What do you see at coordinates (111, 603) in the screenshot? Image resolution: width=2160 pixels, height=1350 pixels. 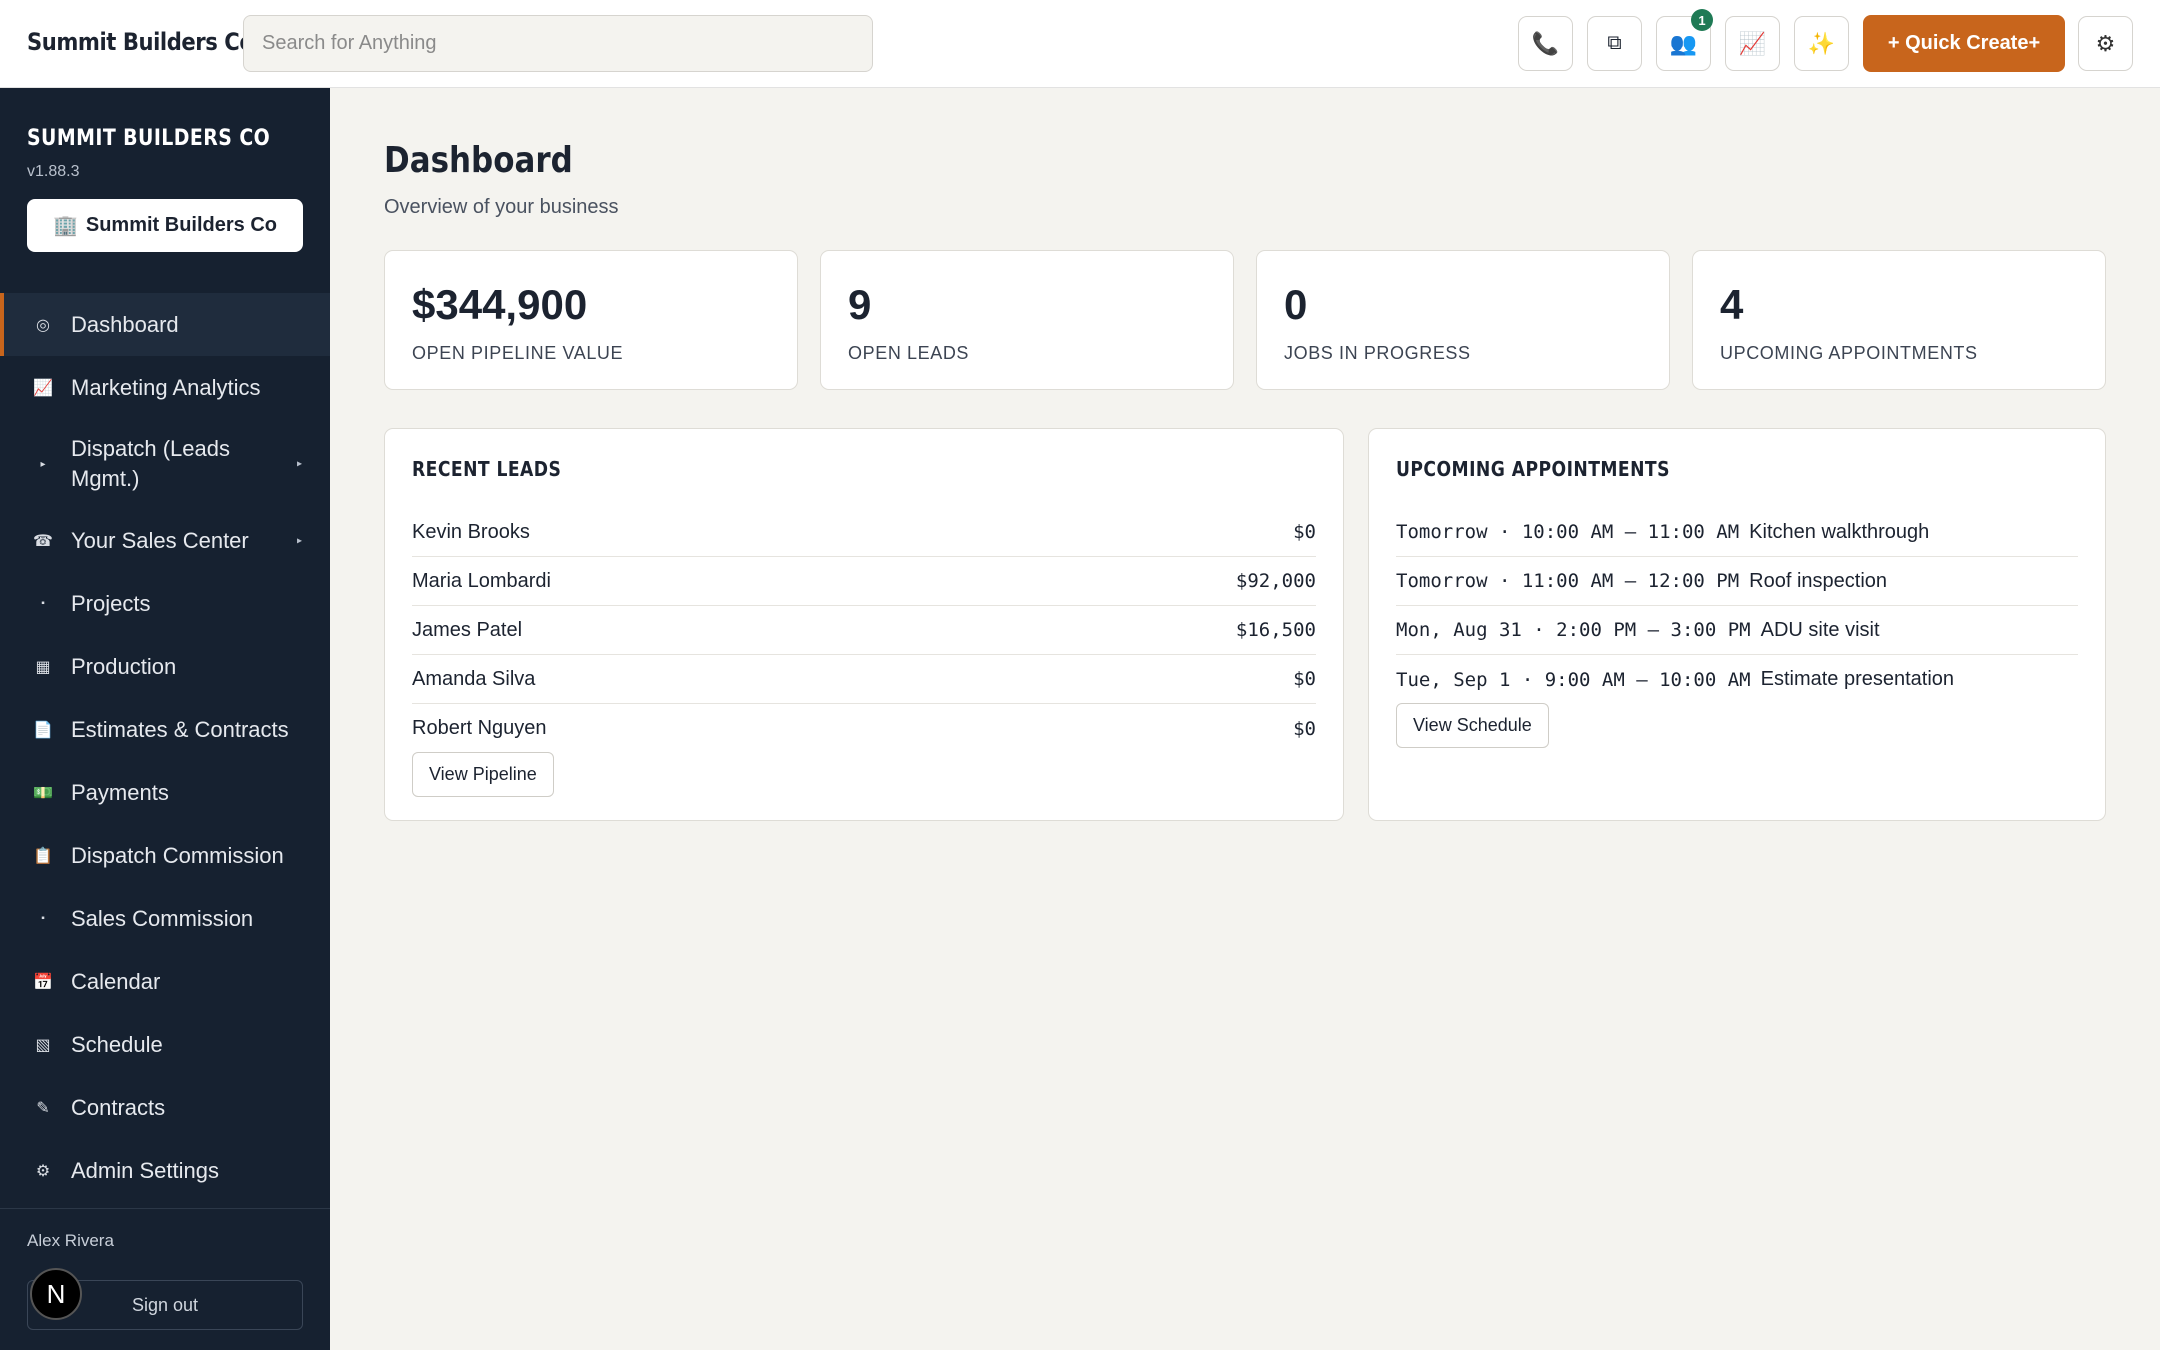 I see `sidebar-item-label: Projects` at bounding box center [111, 603].